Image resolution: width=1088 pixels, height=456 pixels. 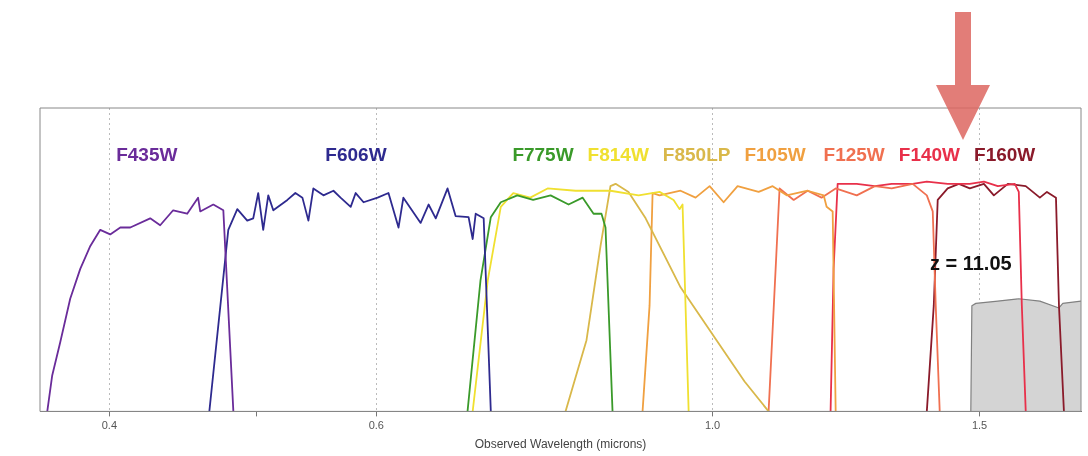 I want to click on series-label: F606W, so click(x=356, y=155).